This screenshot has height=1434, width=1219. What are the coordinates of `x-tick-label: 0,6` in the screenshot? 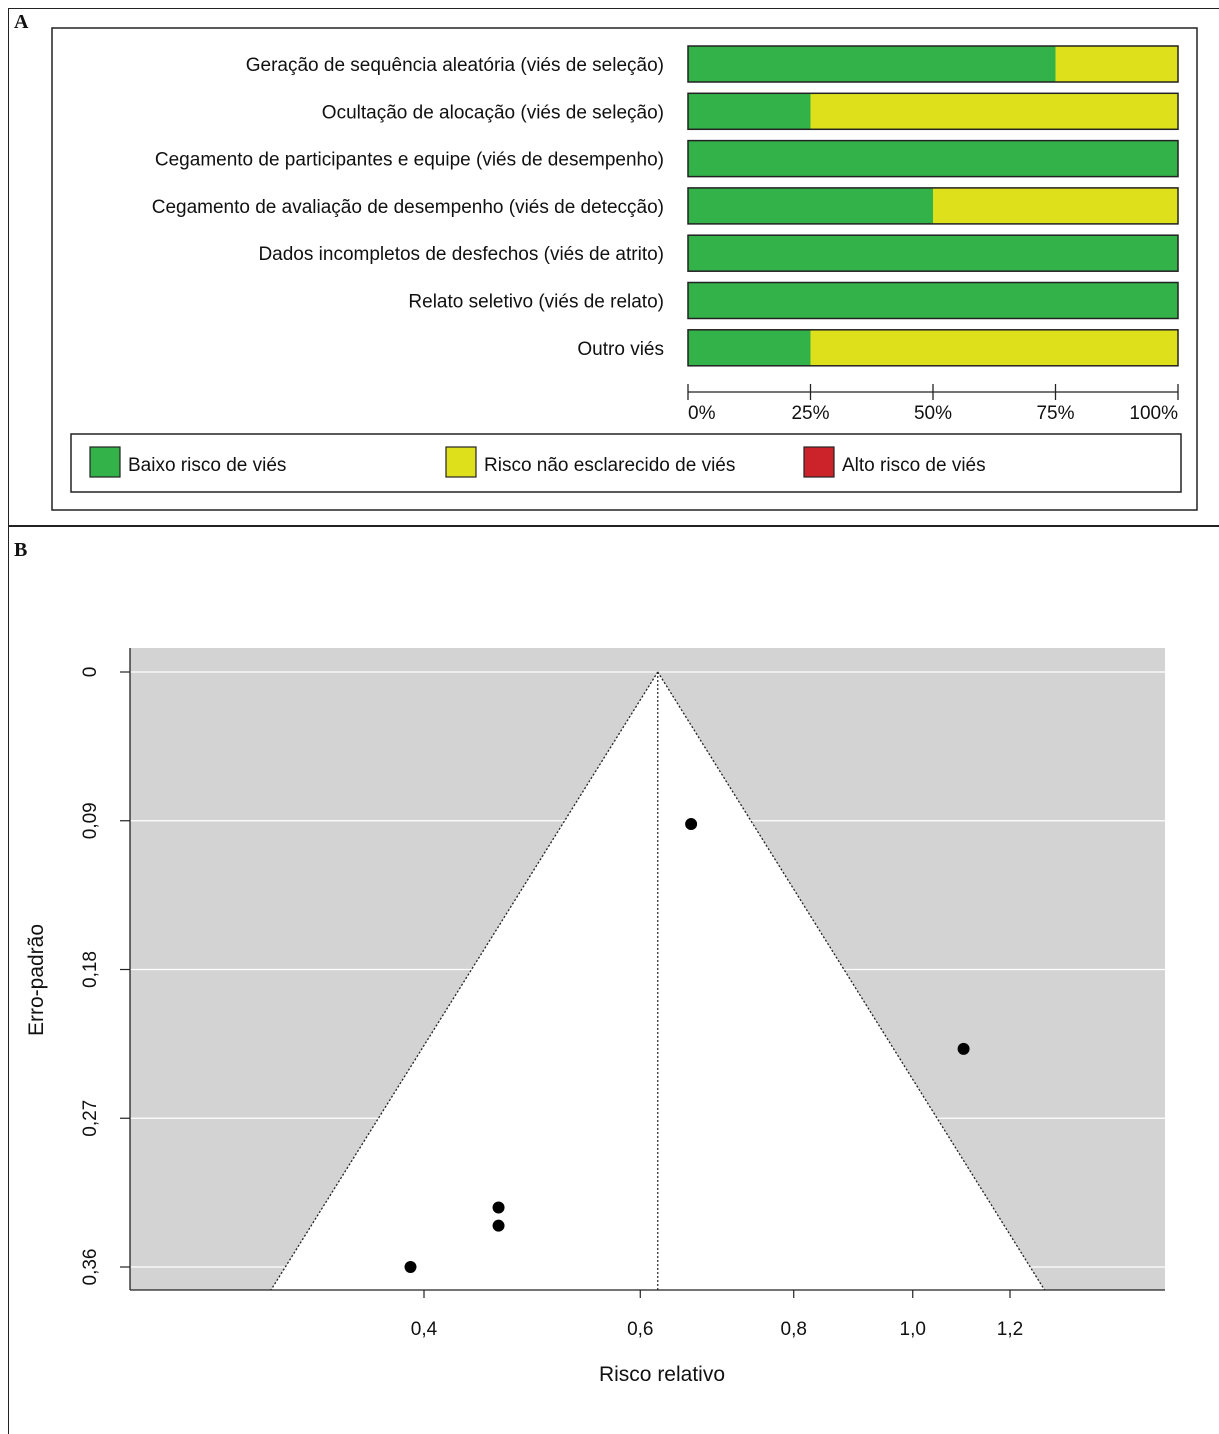 It's located at (640, 1329).